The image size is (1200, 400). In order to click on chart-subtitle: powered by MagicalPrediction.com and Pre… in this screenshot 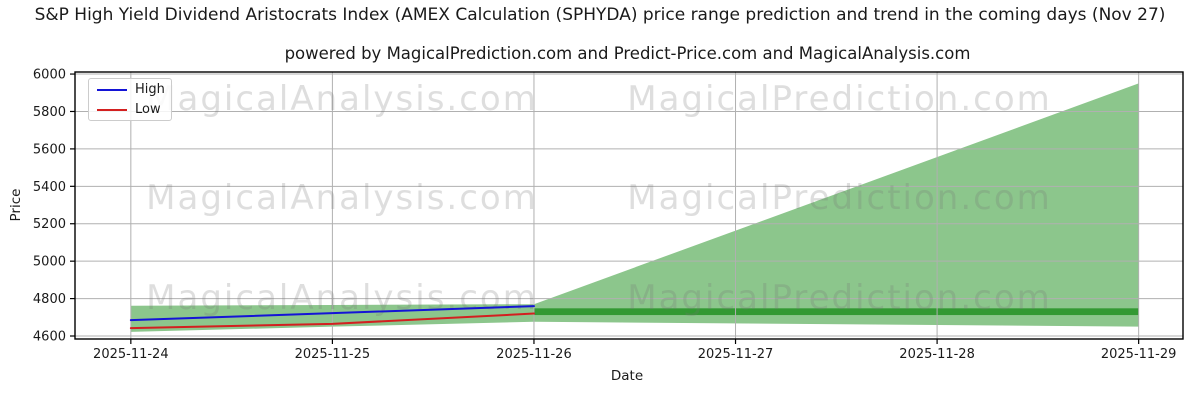, I will do `click(627, 53)`.